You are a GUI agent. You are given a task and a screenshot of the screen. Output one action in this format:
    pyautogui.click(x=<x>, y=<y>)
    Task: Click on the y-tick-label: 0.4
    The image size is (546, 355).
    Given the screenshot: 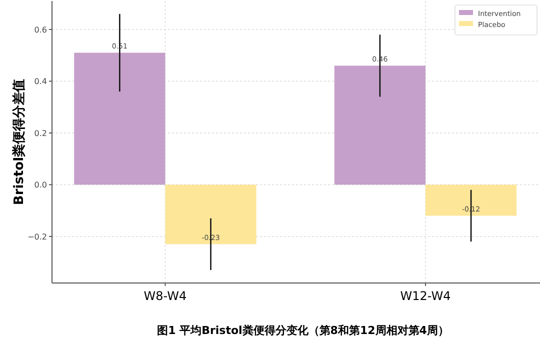 What is the action you would take?
    pyautogui.click(x=40, y=81)
    